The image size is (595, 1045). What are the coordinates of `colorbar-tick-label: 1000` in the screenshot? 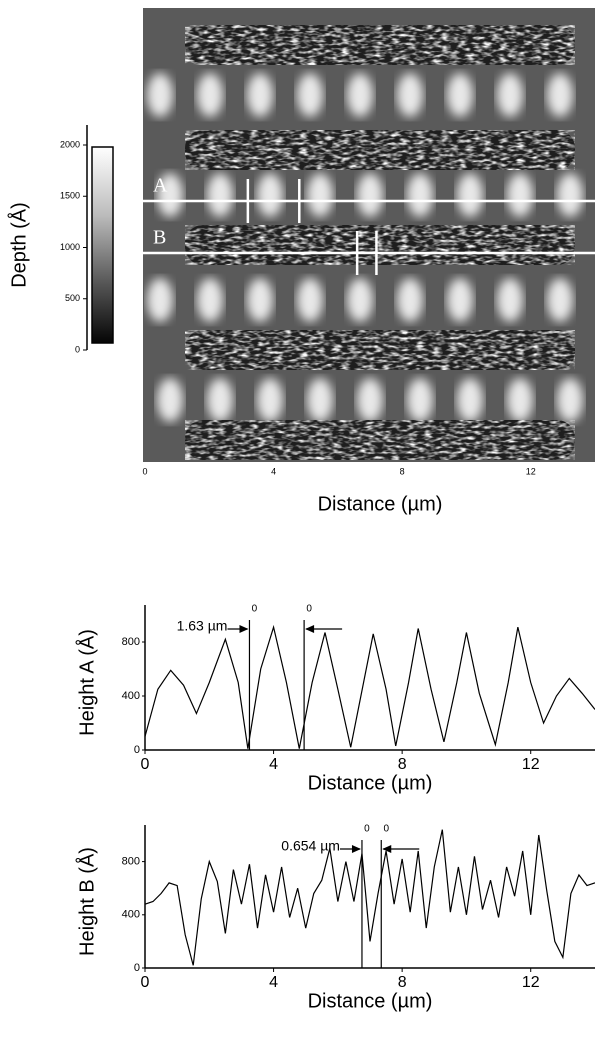 It's located at (70, 247).